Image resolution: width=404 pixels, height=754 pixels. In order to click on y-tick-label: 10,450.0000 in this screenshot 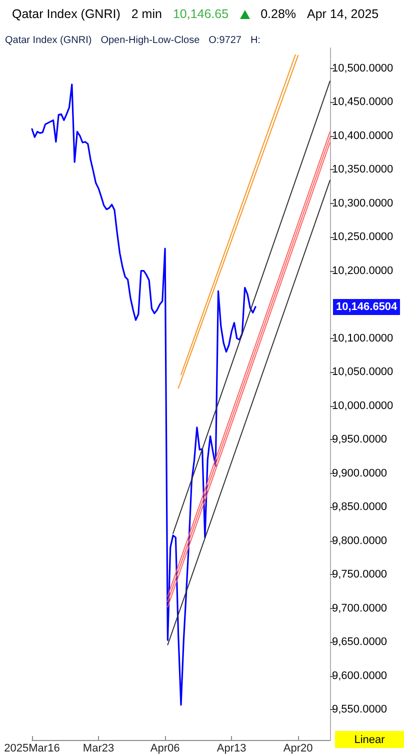, I will do `click(363, 102)`.